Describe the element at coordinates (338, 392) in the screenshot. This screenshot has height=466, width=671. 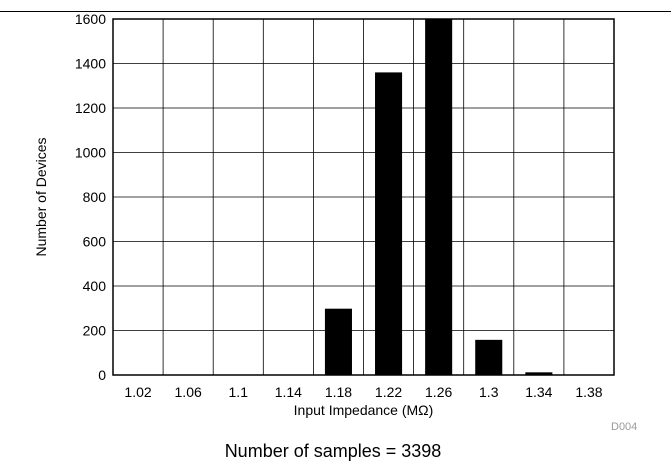
I see `x-tick-label: 1.18` at that location.